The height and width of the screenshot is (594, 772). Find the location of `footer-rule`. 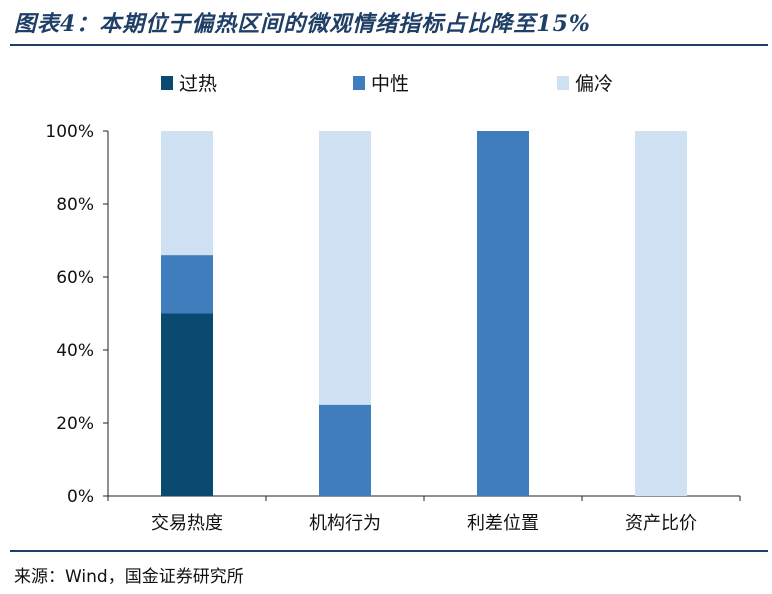

footer-rule is located at coordinates (389, 551).